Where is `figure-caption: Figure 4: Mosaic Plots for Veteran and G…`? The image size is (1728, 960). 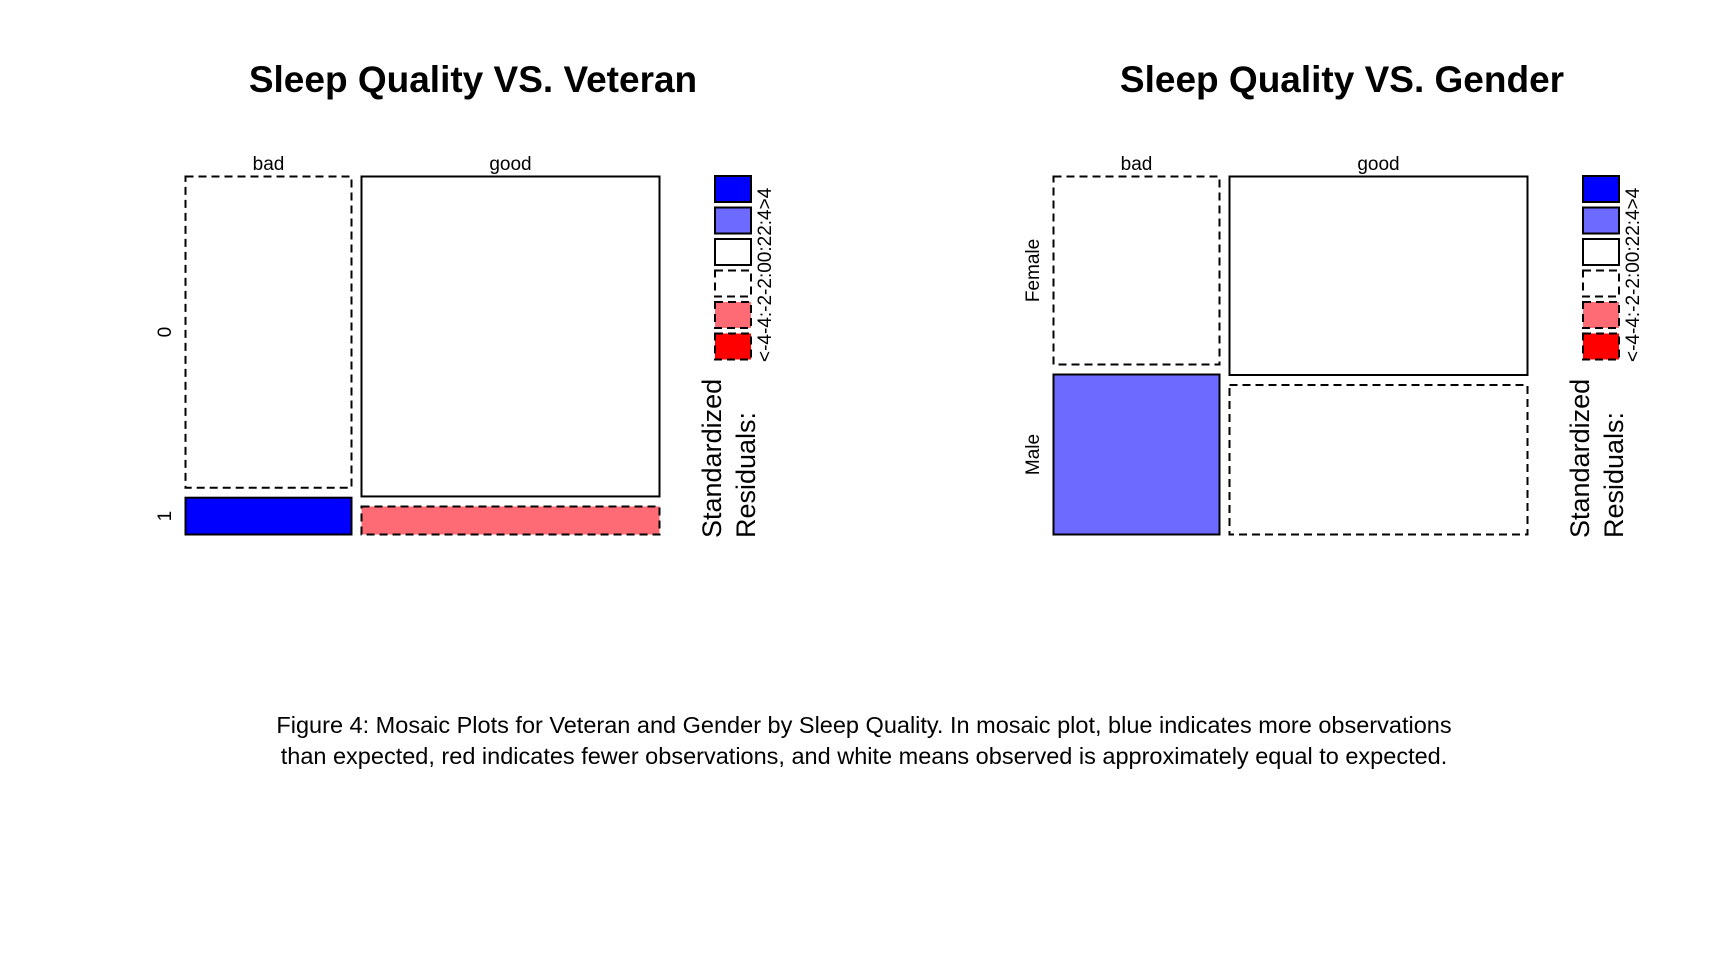
figure-caption: Figure 4: Mosaic Plots for Veteran and G… is located at coordinates (864, 741).